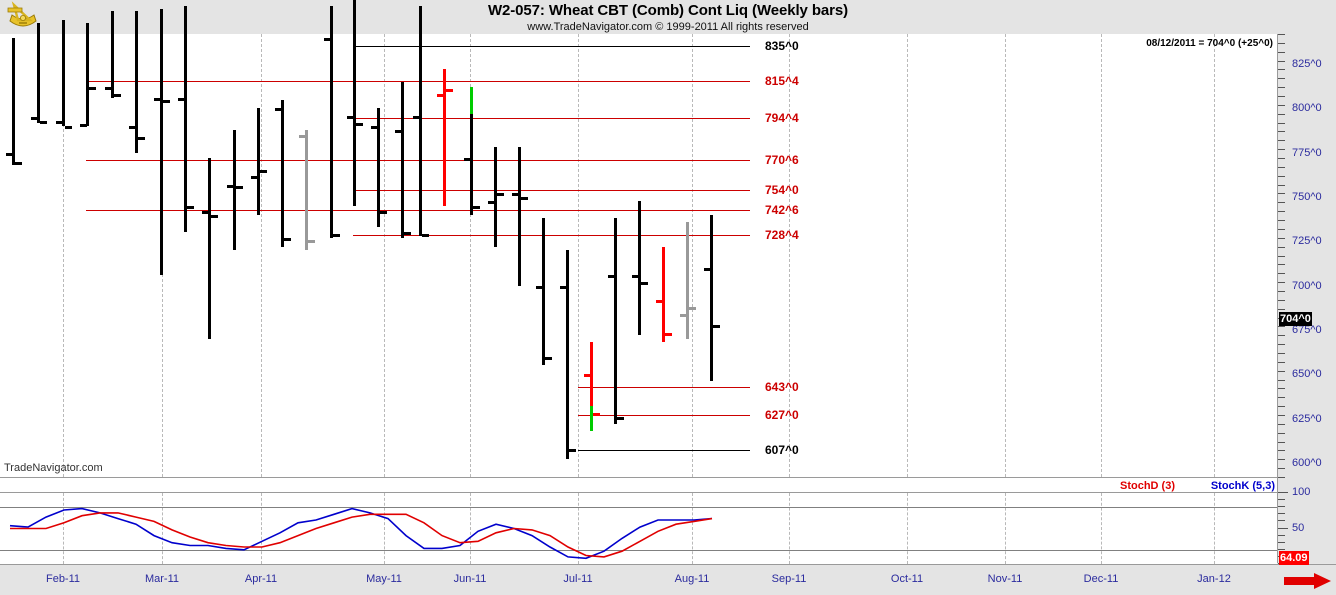 Image resolution: width=1336 pixels, height=595 pixels. Describe the element at coordinates (591, 418) in the screenshot. I see `ohlc-bar-up-segment` at that location.